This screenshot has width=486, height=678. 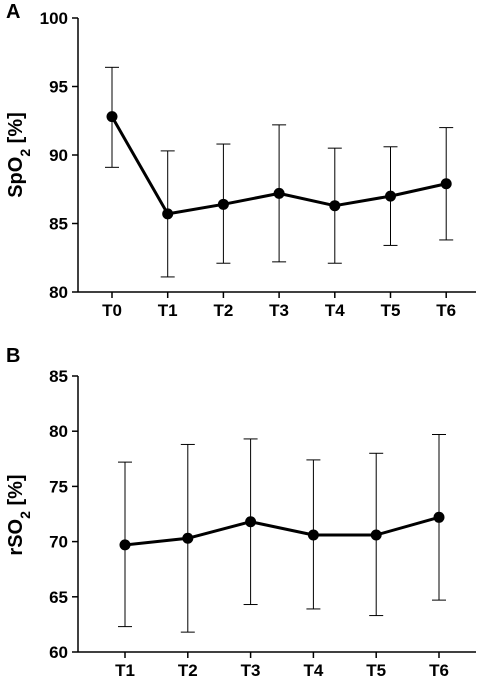 What do you see at coordinates (19, 514) in the screenshot?
I see `panel-b-y-axis-title: rSO2 [%]` at bounding box center [19, 514].